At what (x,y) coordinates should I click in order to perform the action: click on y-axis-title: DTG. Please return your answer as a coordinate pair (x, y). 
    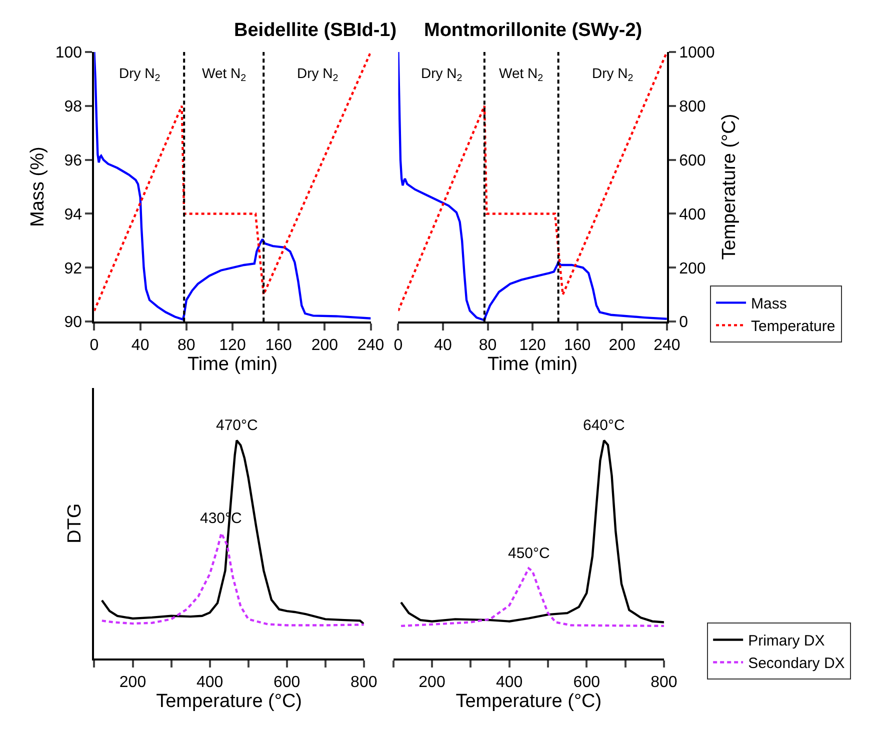
    Looking at the image, I should click on (75, 523).